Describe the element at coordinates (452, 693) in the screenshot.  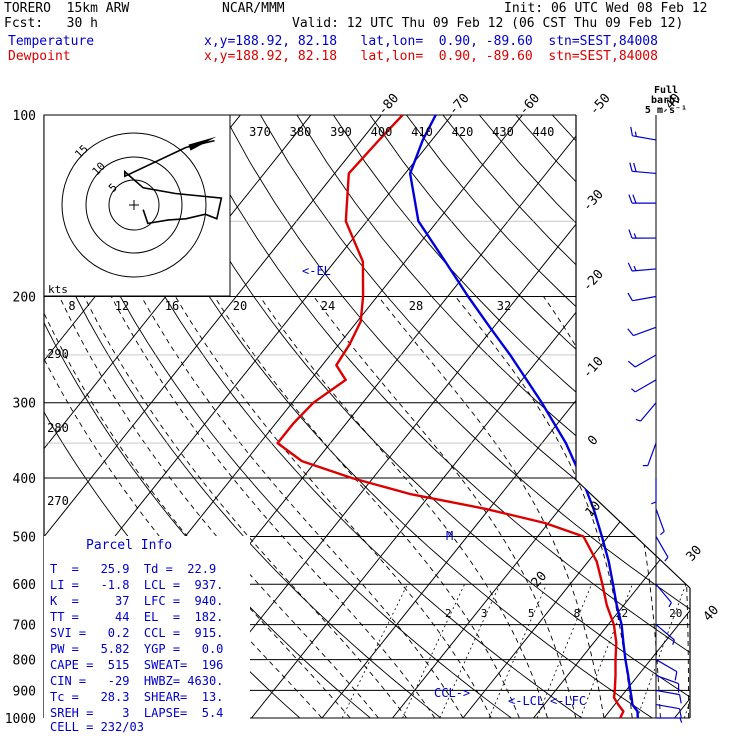
I see `ccl-marker: CCL->` at that location.